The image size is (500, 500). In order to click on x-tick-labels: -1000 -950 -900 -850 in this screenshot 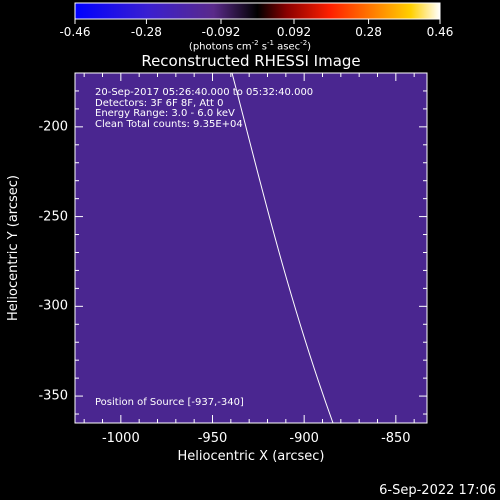, I will do `click(250, 439)`.